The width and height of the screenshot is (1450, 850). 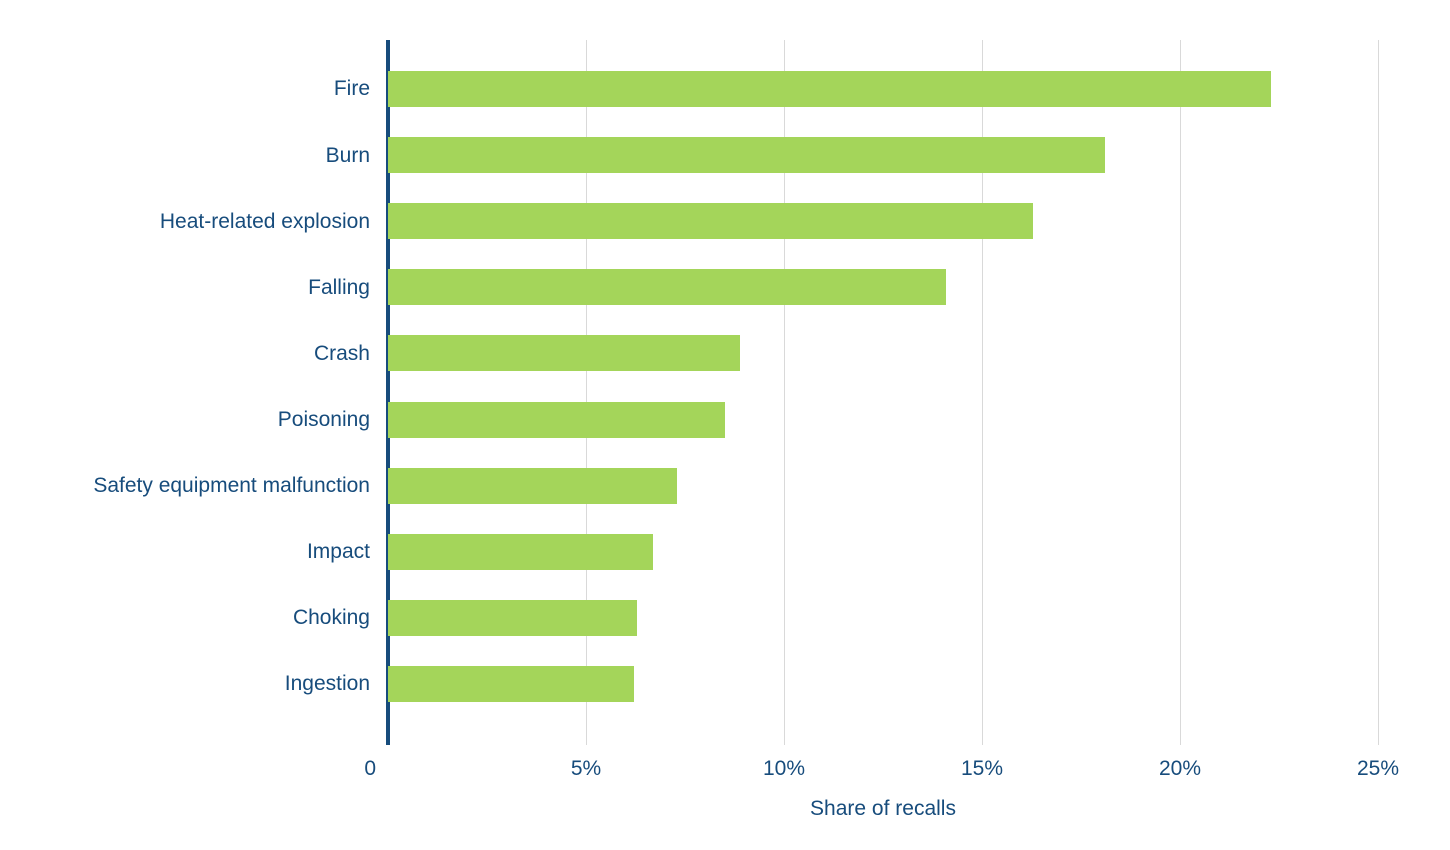 I want to click on bar-heat-related-explosion, so click(x=711, y=221).